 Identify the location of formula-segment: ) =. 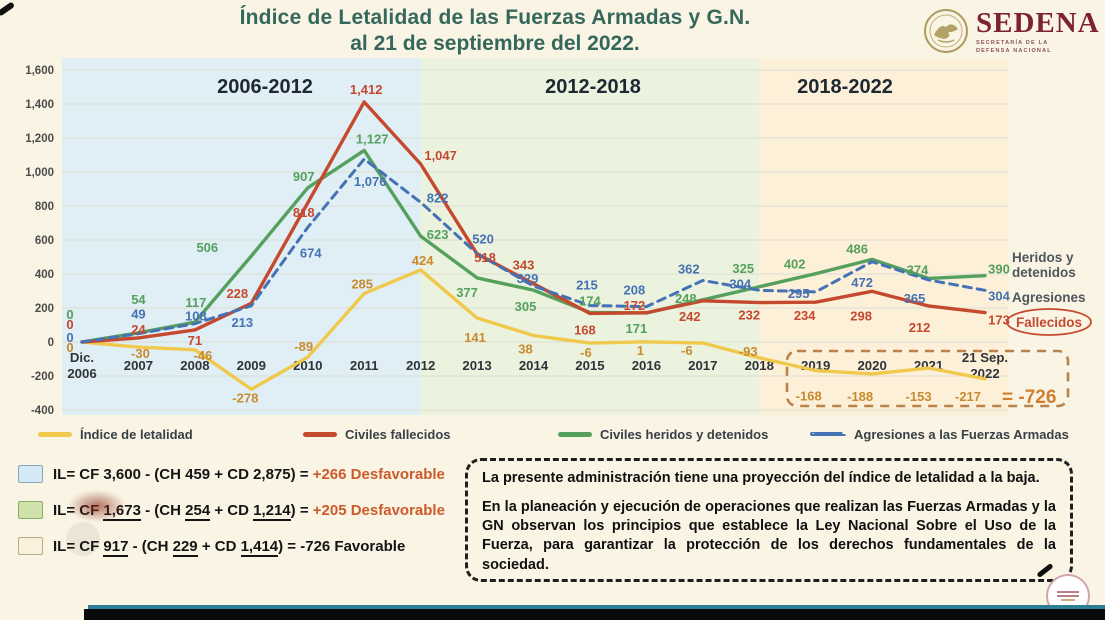
(301, 510).